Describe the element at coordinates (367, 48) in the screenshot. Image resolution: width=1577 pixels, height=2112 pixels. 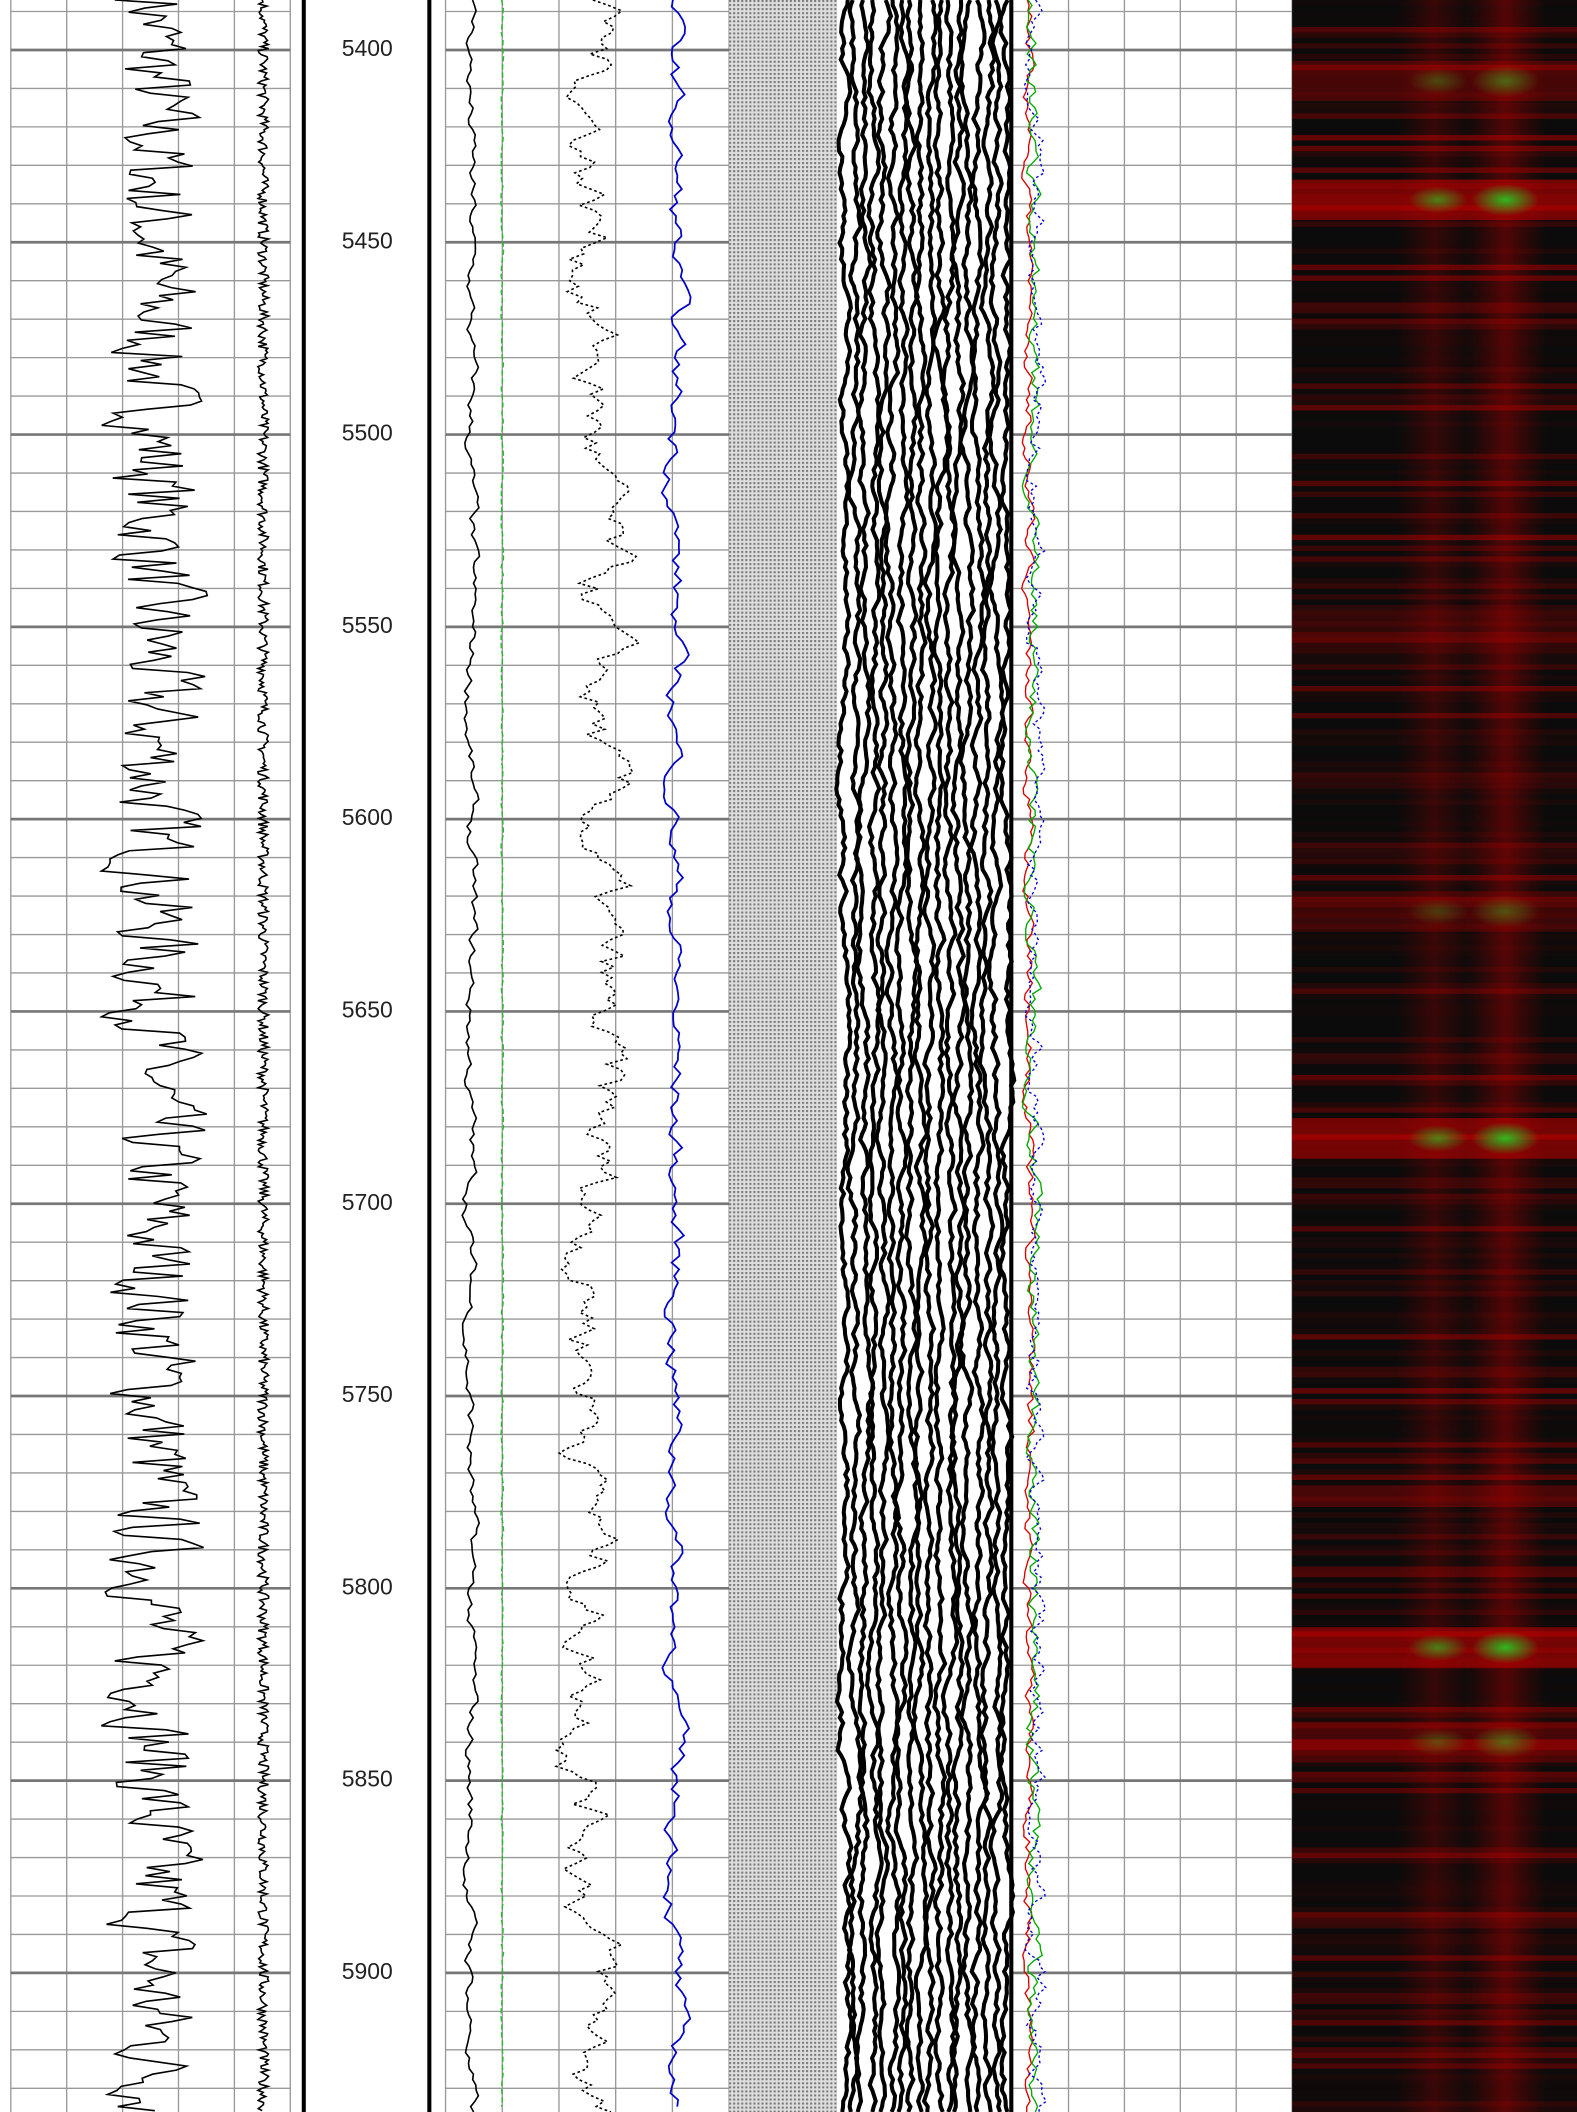
I see `depth-label: 5400` at that location.